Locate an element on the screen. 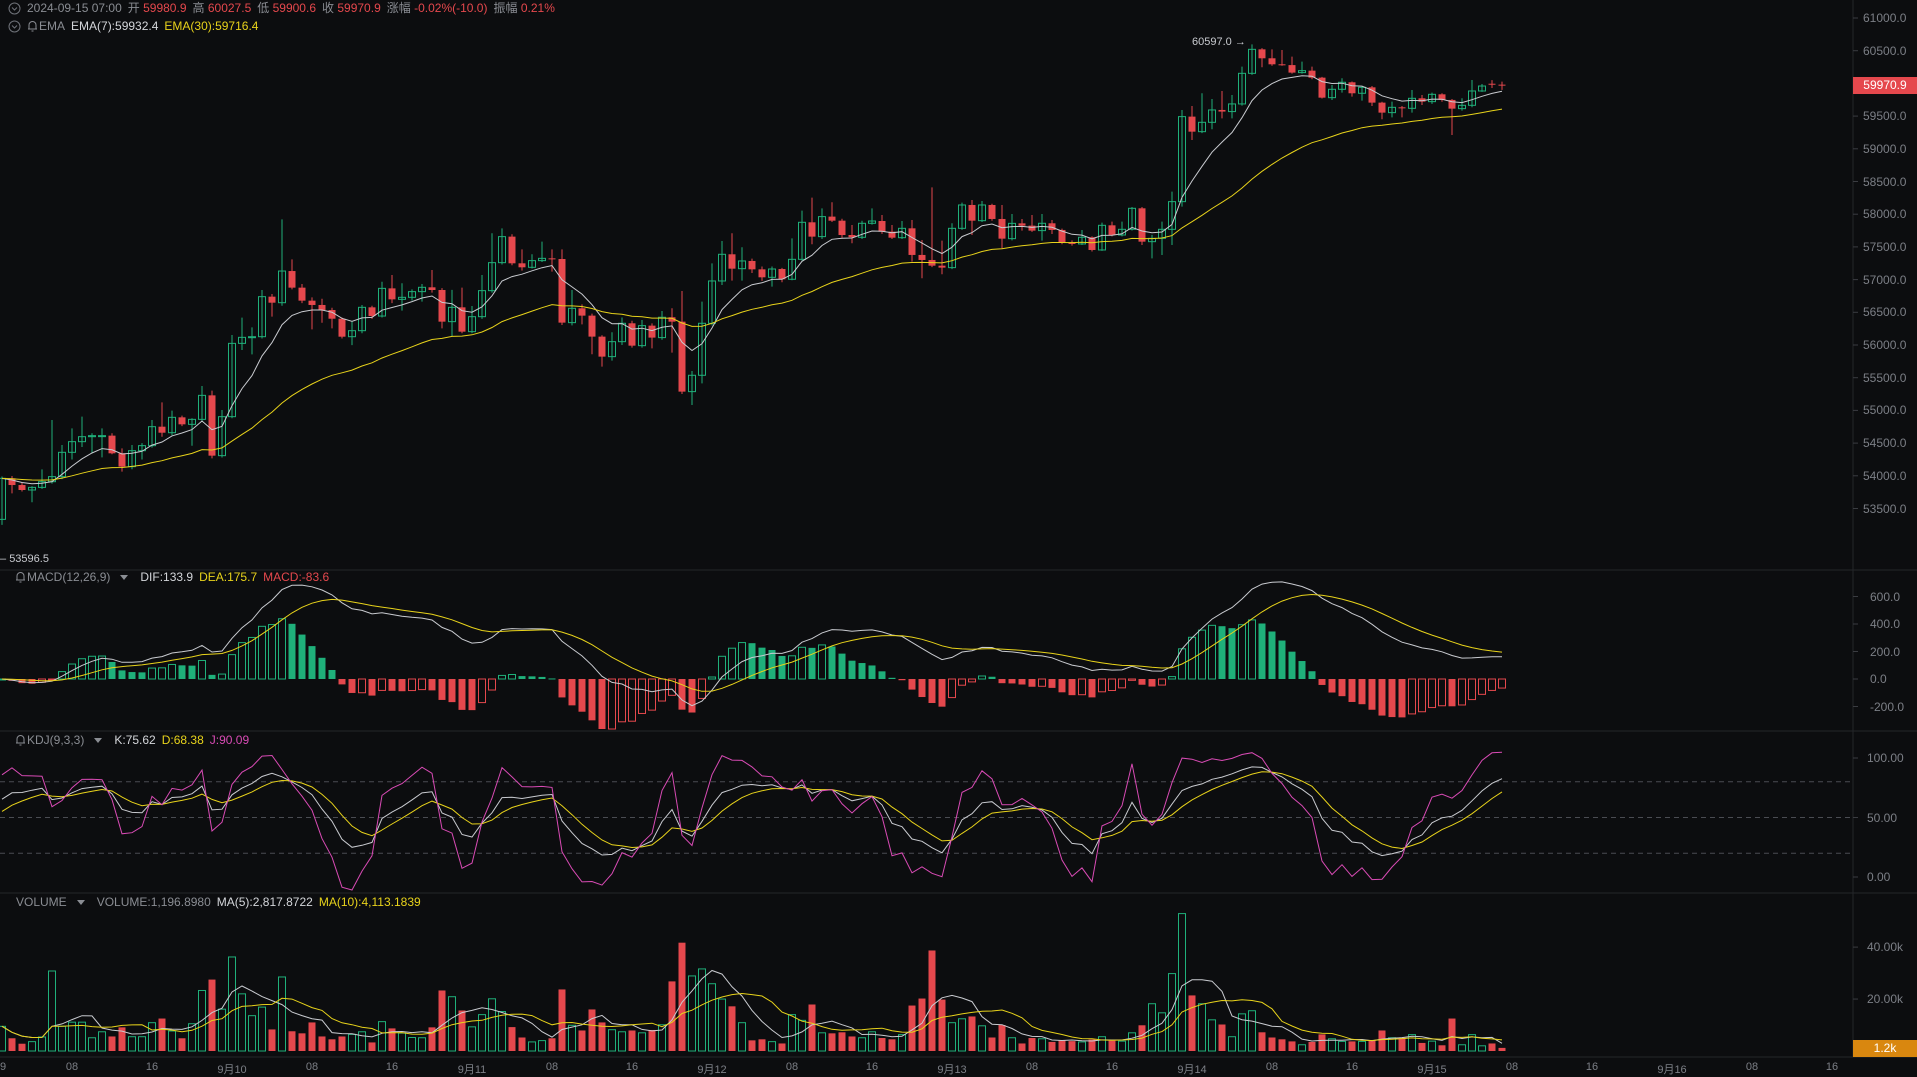 The height and width of the screenshot is (1077, 1917). volume-ma10-line is located at coordinates (752, 1017).